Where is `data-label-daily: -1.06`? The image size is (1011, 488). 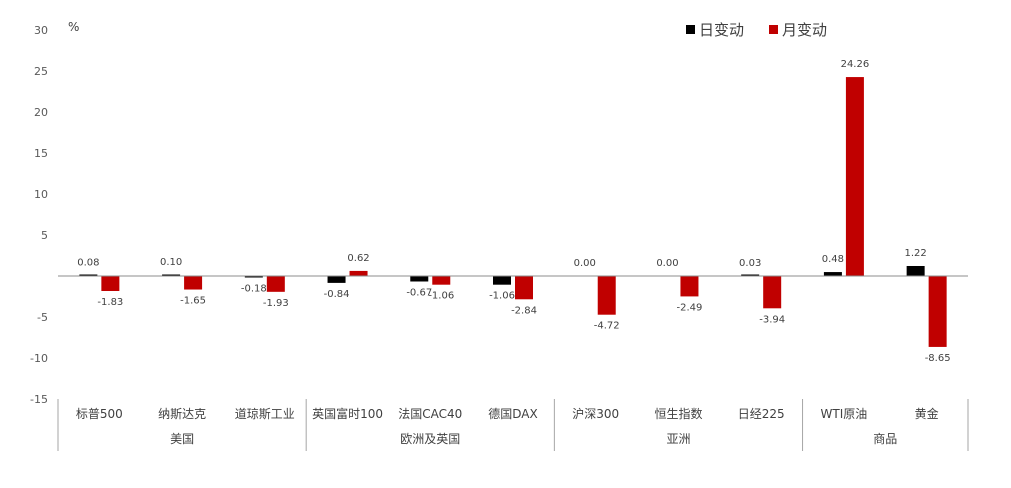 data-label-daily: -1.06 is located at coordinates (502, 296).